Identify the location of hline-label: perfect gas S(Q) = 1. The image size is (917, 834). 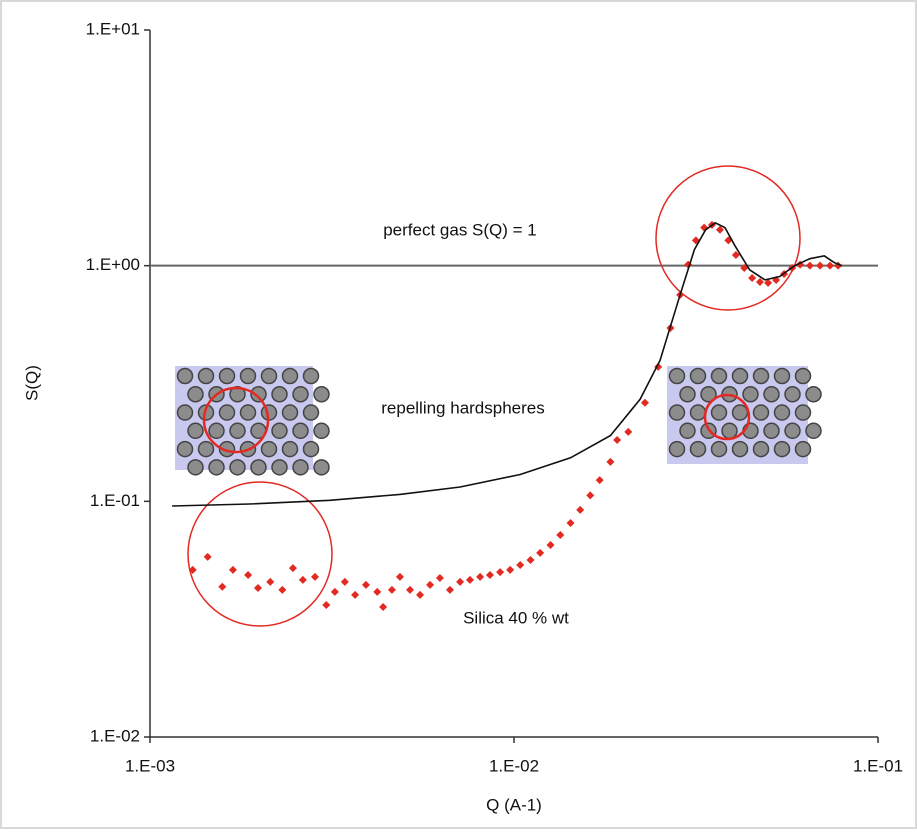
(460, 229).